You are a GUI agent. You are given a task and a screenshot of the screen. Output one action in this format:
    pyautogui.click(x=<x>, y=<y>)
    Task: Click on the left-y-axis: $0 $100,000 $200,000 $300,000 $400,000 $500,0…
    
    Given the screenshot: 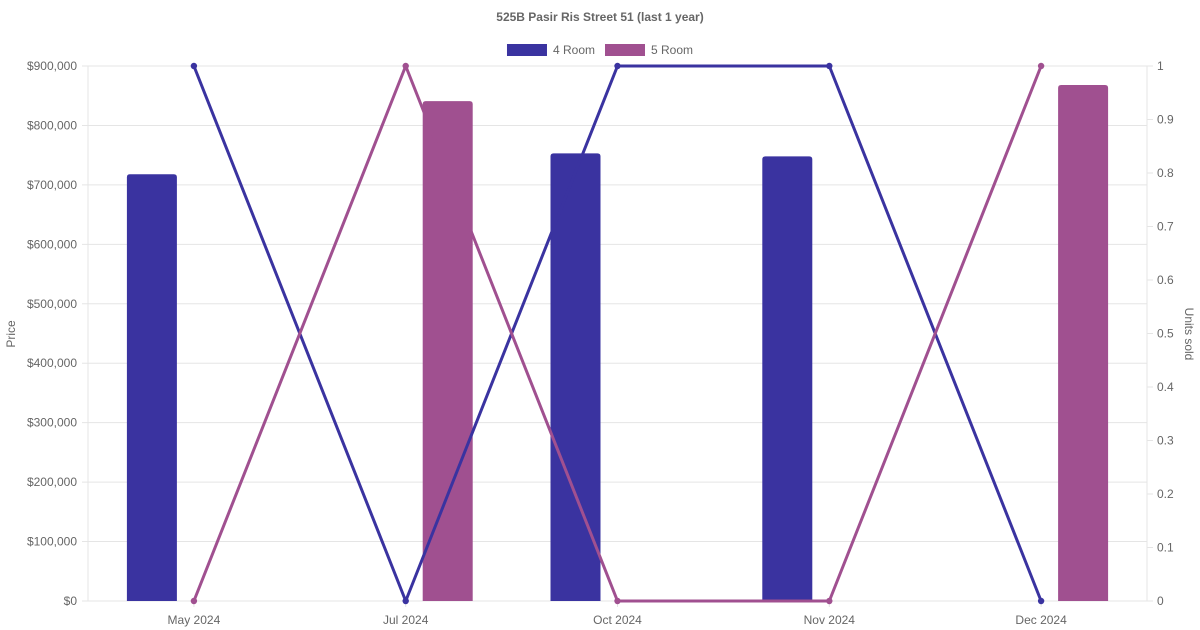 What is the action you would take?
    pyautogui.click(x=52, y=333)
    